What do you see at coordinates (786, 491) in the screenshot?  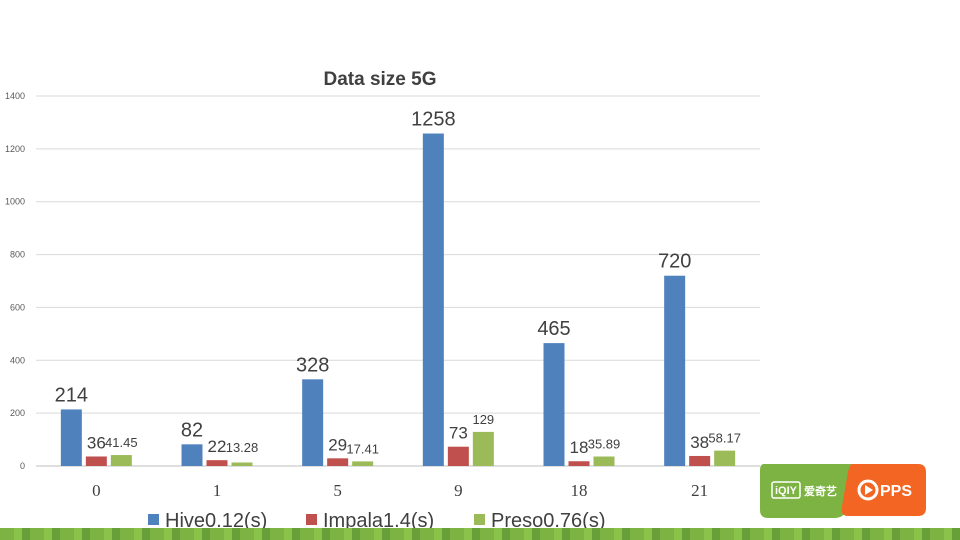 I see `iqiyi-logo-text: iQIY` at bounding box center [786, 491].